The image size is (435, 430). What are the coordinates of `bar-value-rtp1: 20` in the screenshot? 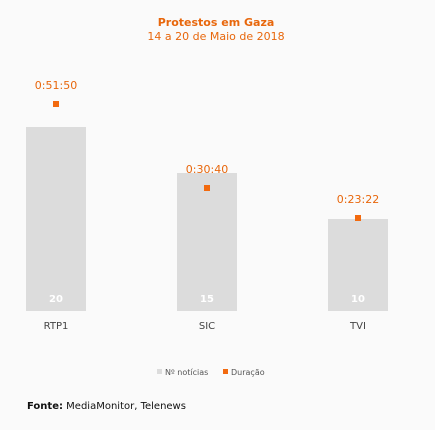 It's located at (56, 299).